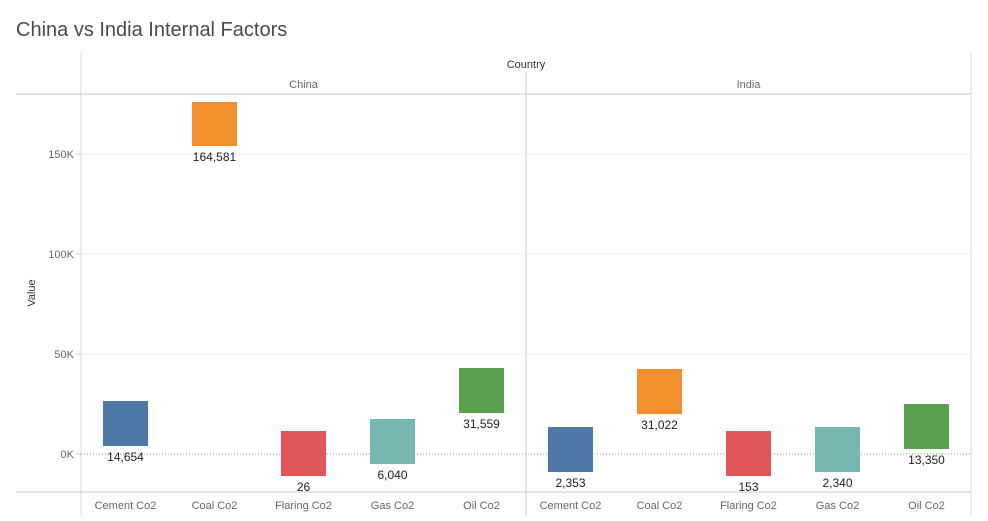 This screenshot has height=521, width=988. Describe the element at coordinates (926, 426) in the screenshot. I see `bar-india-oil-co2` at that location.